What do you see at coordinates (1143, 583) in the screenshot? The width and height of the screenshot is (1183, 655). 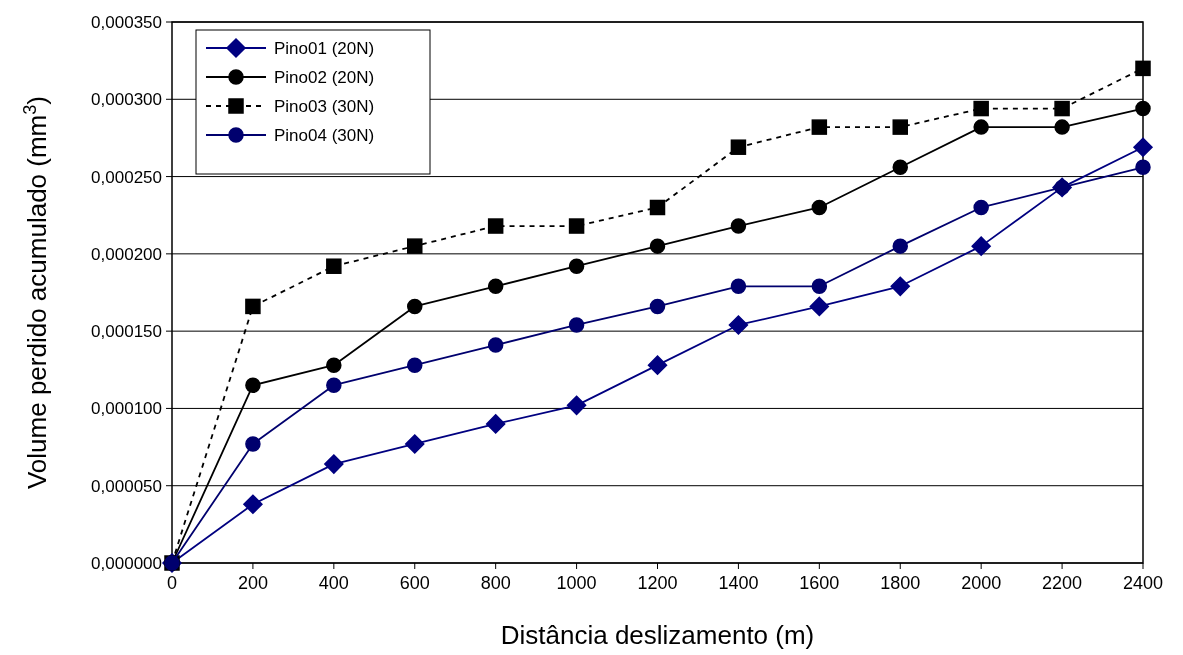 I see `x-tick-label: 2400` at bounding box center [1143, 583].